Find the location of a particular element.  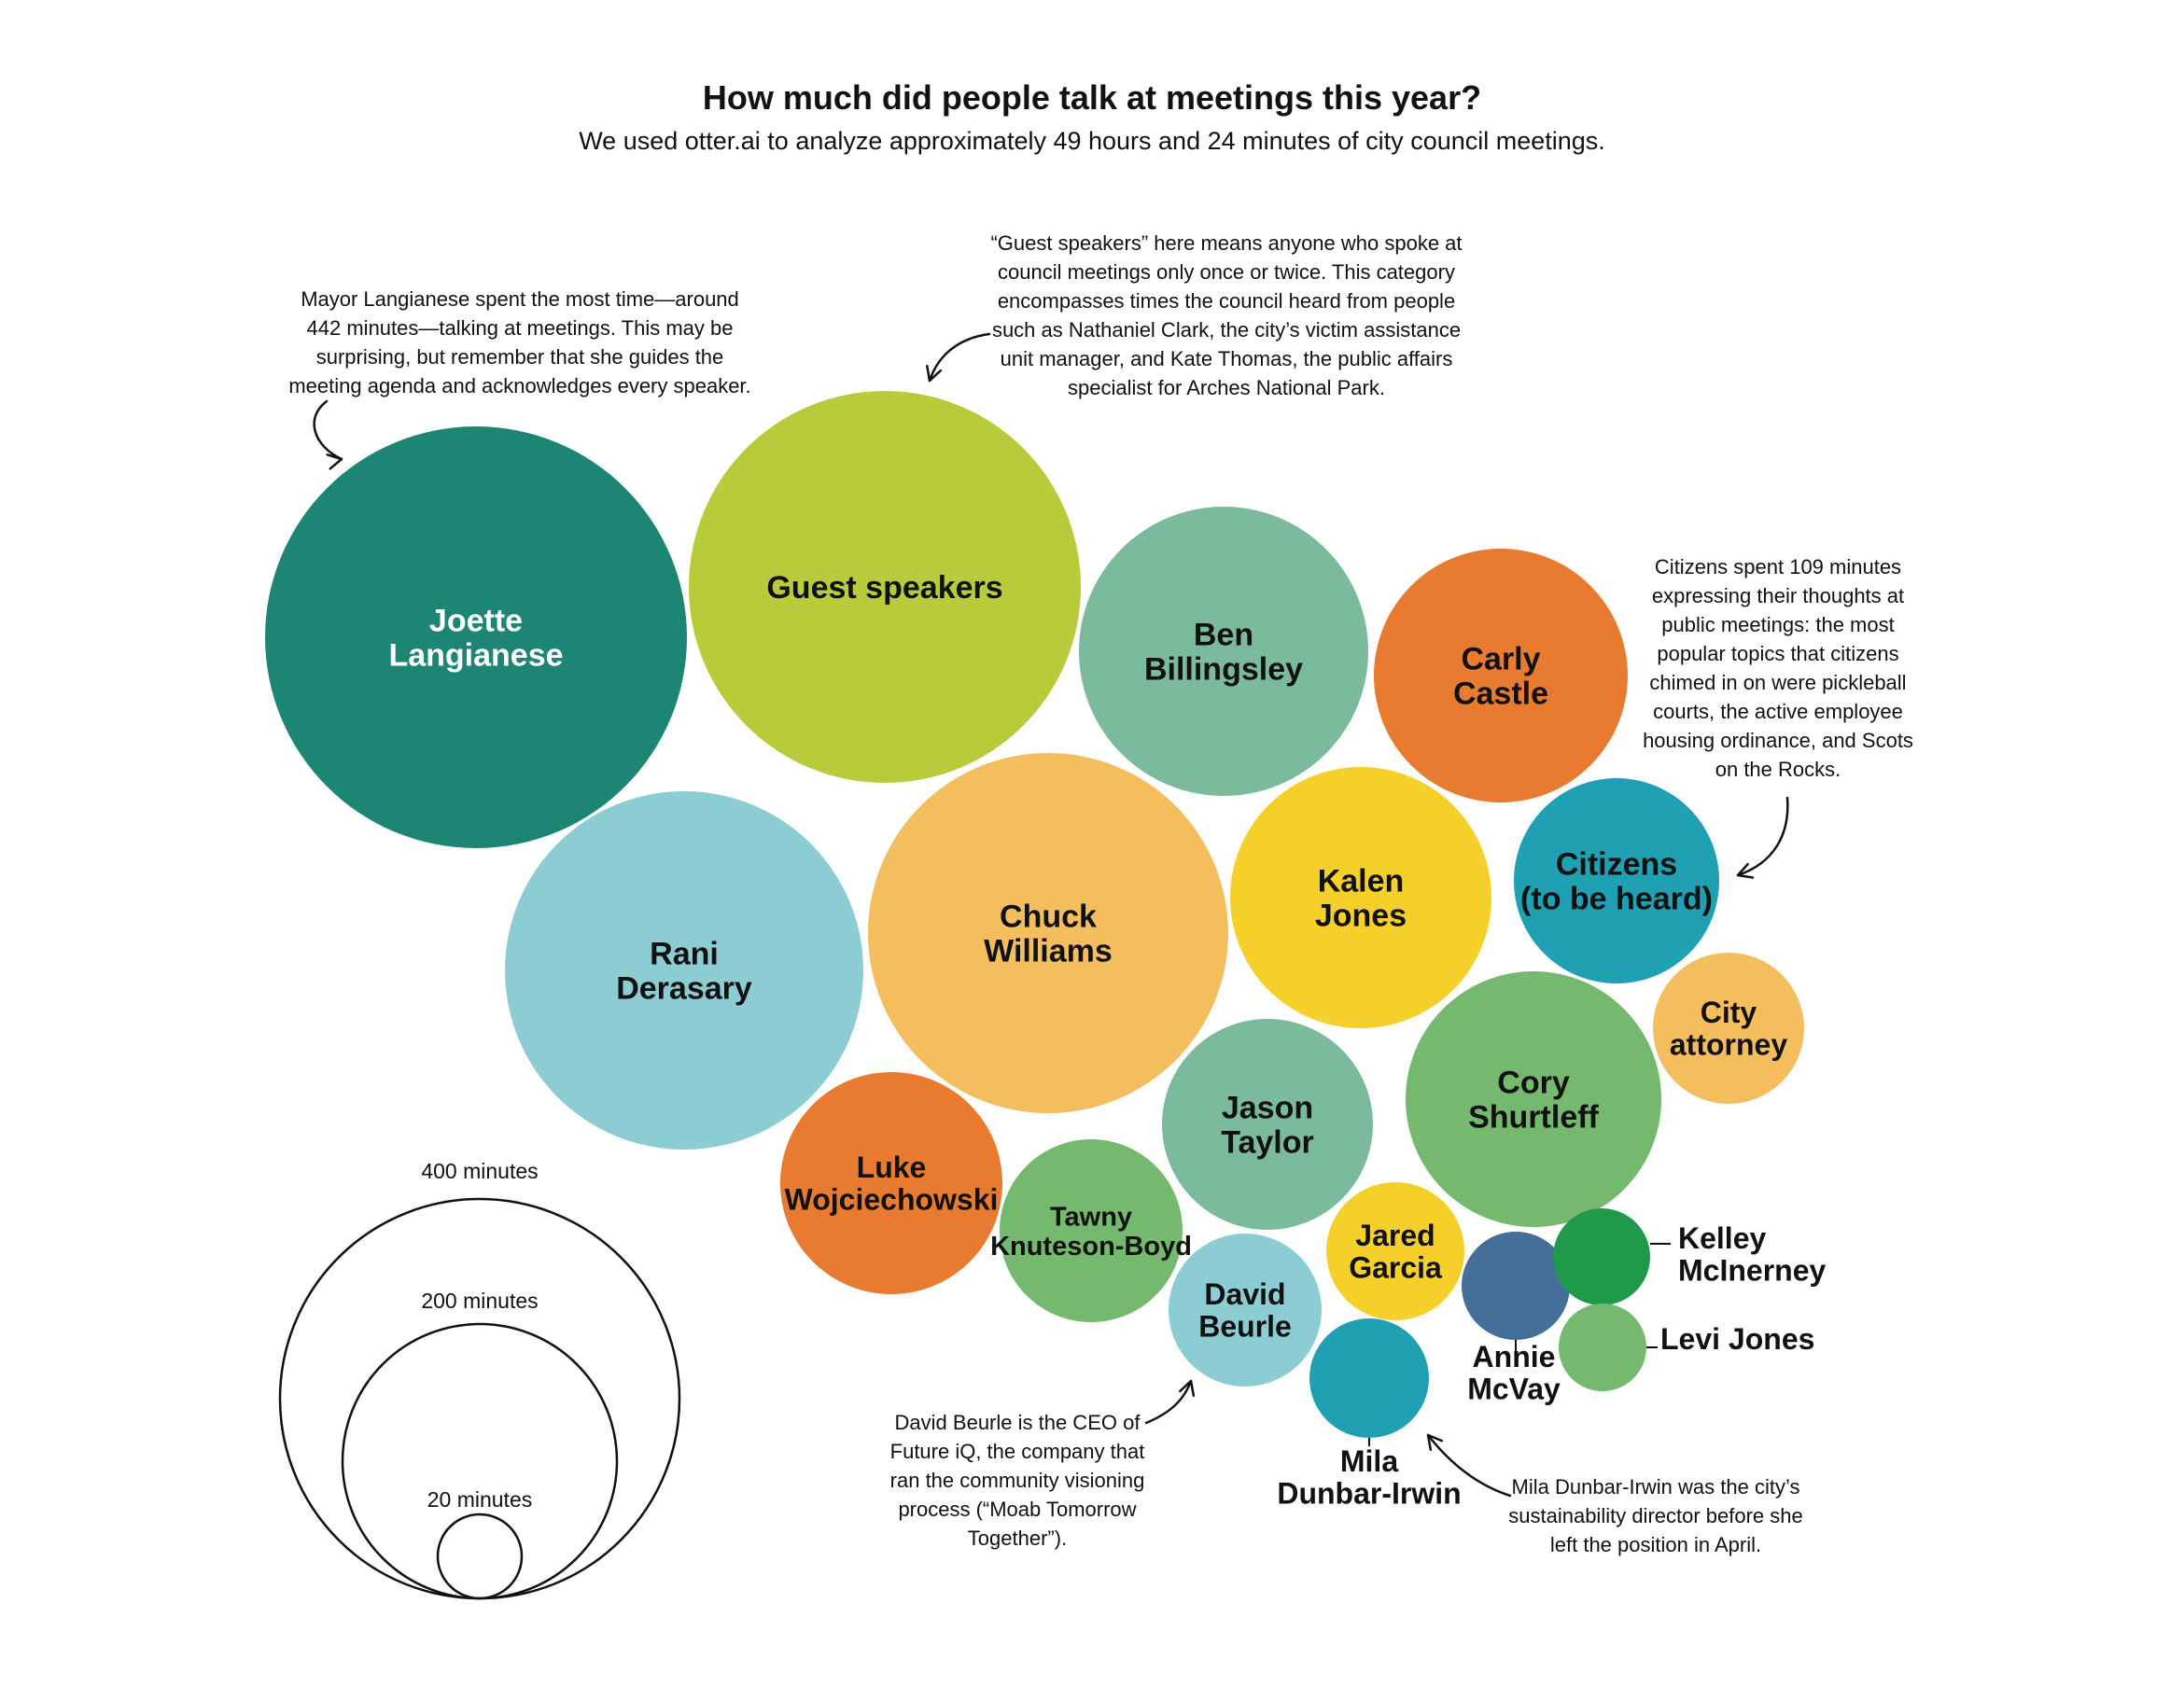

bubble-label-levi-jones: Levi Jones is located at coordinates (1737, 1339).